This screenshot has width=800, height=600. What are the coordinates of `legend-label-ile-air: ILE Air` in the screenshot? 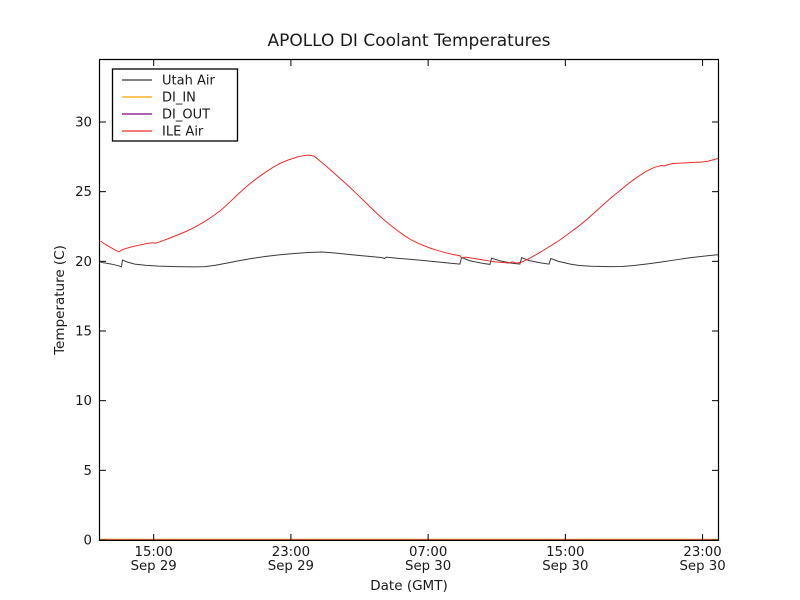 It's located at (183, 132).